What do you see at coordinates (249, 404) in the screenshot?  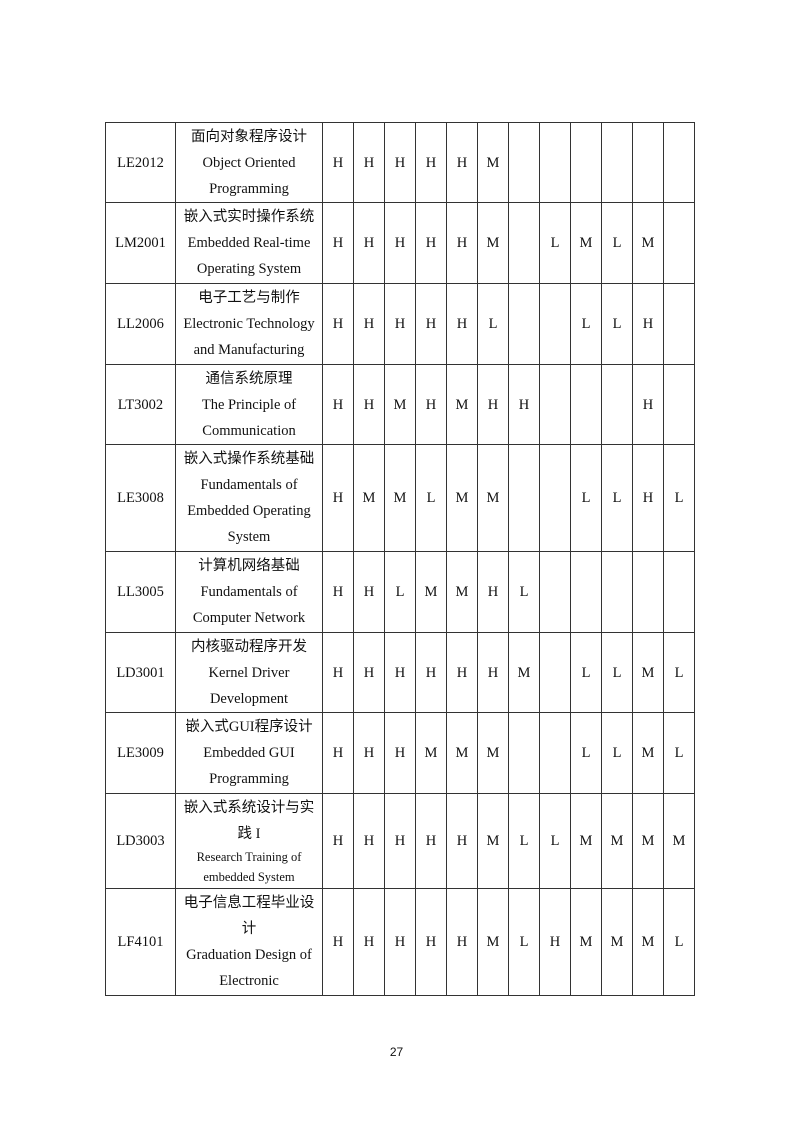 I see `course-name-line: The Principle of` at bounding box center [249, 404].